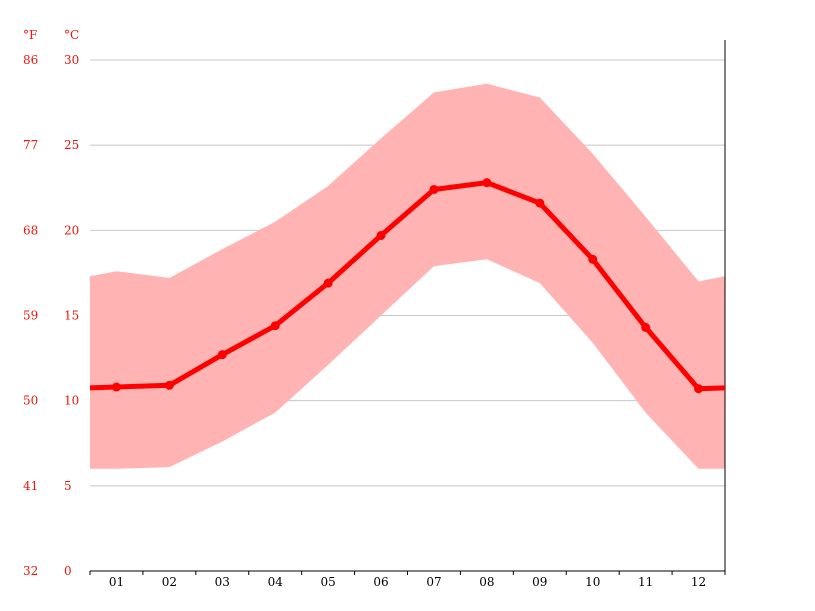  What do you see at coordinates (30, 316) in the screenshot?
I see `y-tick-fahrenheit: 59` at bounding box center [30, 316].